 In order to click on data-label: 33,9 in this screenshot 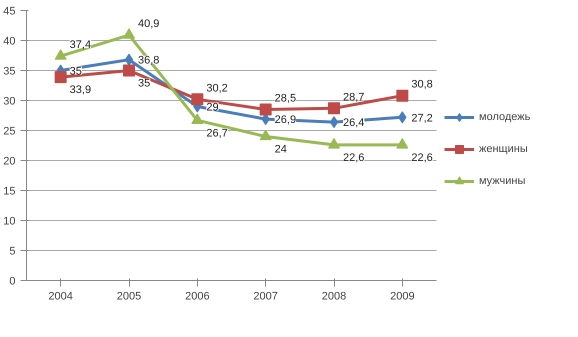, I will do `click(81, 90)`.